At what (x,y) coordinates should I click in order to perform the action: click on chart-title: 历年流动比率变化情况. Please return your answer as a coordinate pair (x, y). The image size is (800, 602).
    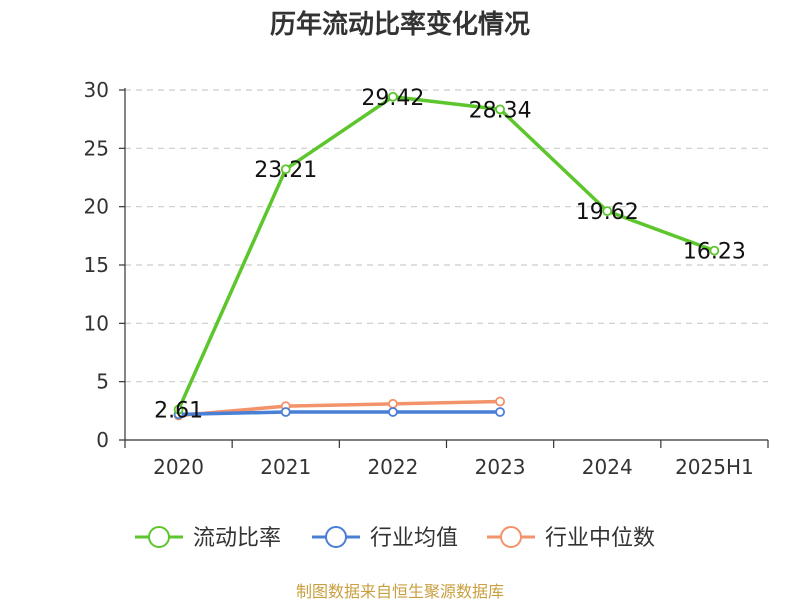
    Looking at the image, I should click on (399, 25).